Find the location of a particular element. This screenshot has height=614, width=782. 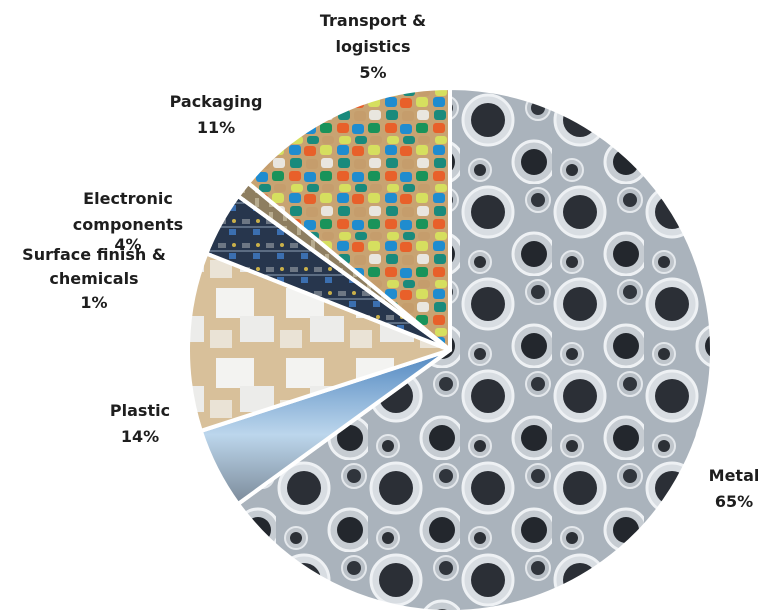

slice-label-plastic-name: Plastic is located at coordinates (140, 410).